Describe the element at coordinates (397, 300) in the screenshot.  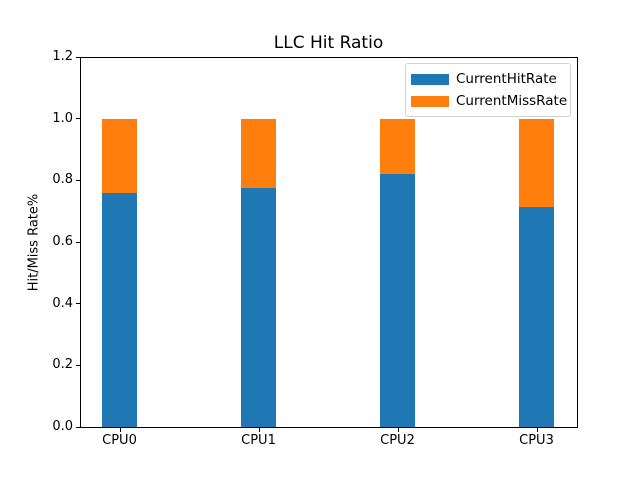
I see `bar-CPU2-CurrentHitRate` at that location.